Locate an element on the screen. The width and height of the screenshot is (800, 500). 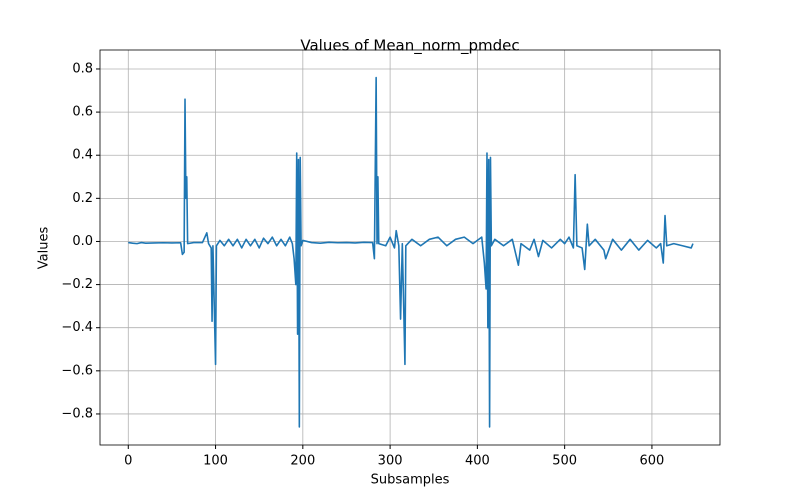
y-axis-label: Values is located at coordinates (44, 248).